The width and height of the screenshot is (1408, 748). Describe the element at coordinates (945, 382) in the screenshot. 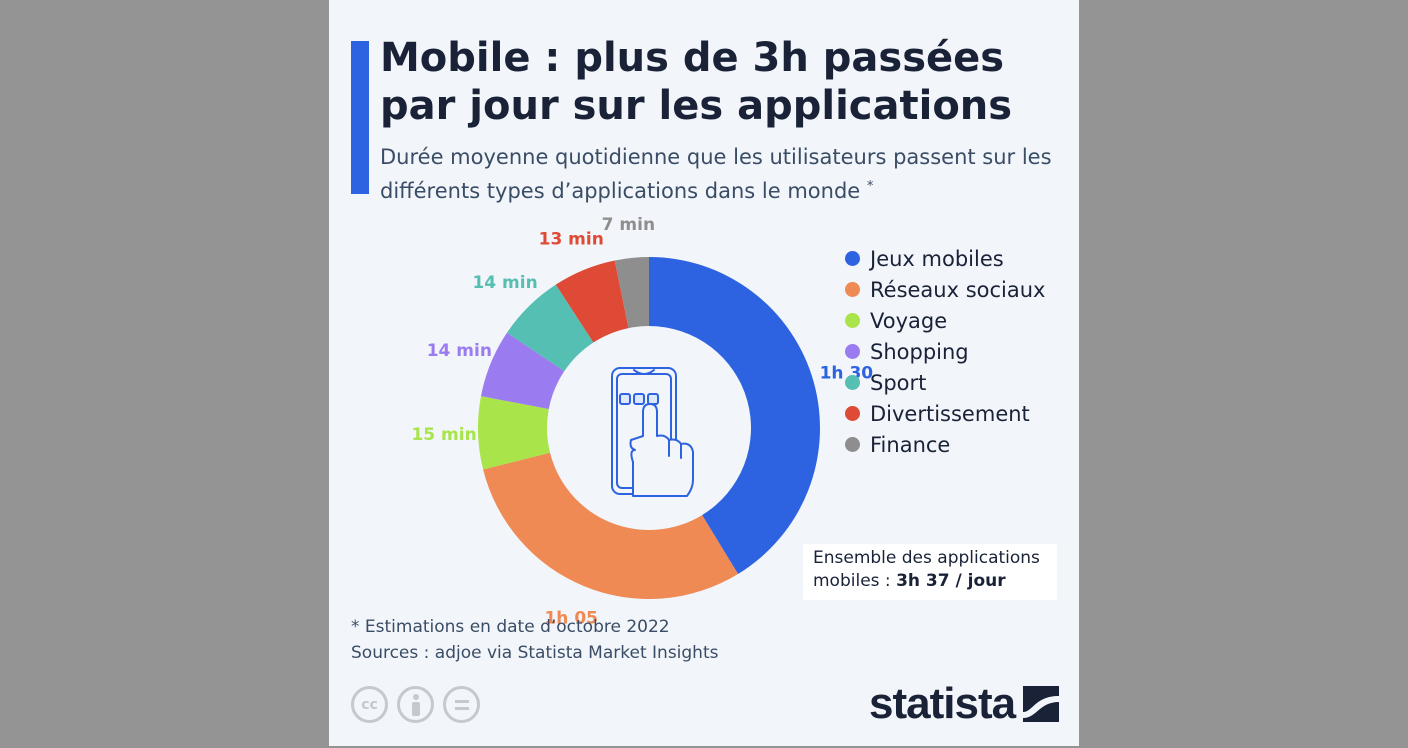

I see `legend-item: Sport` at that location.